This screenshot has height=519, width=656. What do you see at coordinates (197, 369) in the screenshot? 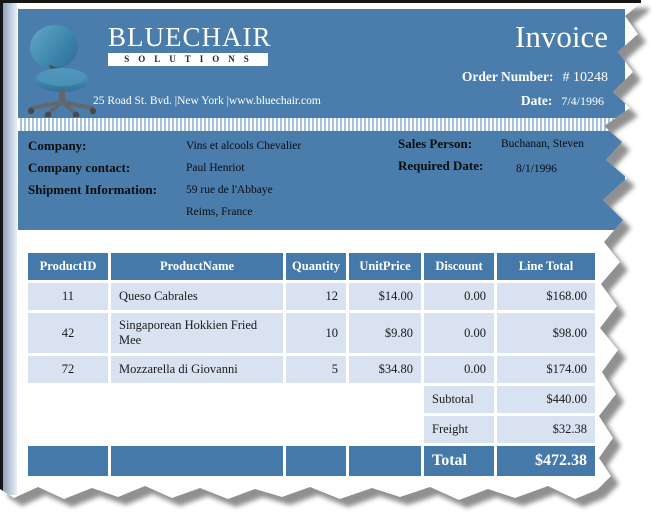
I see `cell-product-name: Mozzarella di Giovanni` at bounding box center [197, 369].